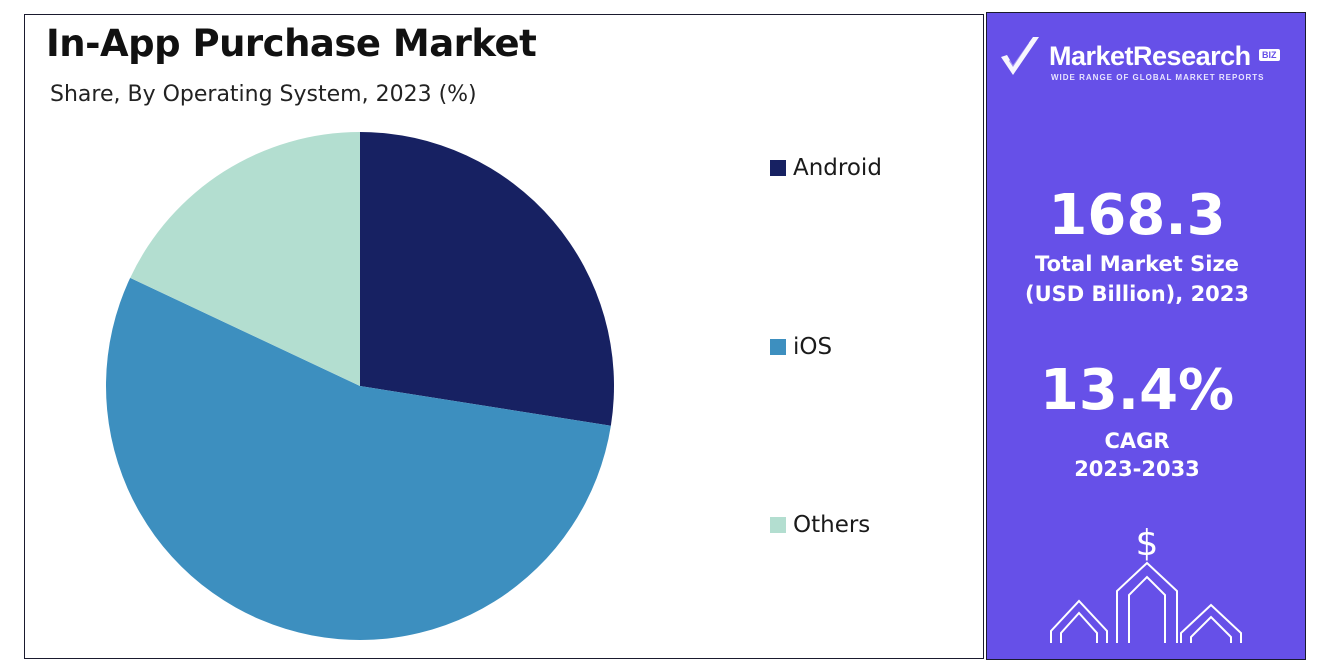 The height and width of the screenshot is (672, 1321). What do you see at coordinates (1146, 602) in the screenshot?
I see `growth-arrows-icon` at bounding box center [1146, 602].